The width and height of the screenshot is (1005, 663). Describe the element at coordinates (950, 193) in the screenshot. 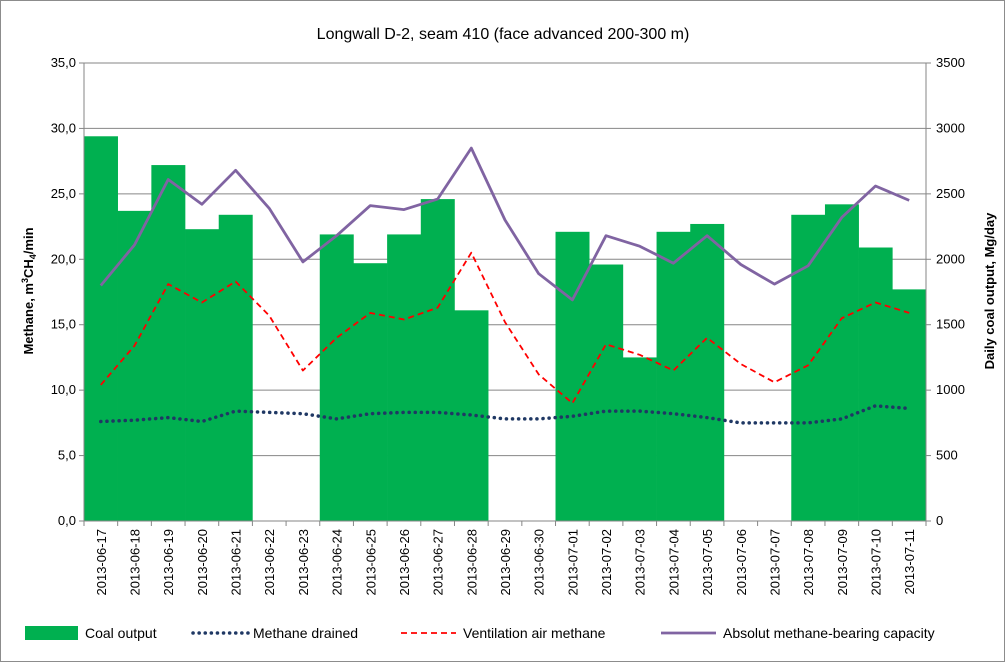

I see `right-tick-label: 2500` at that location.